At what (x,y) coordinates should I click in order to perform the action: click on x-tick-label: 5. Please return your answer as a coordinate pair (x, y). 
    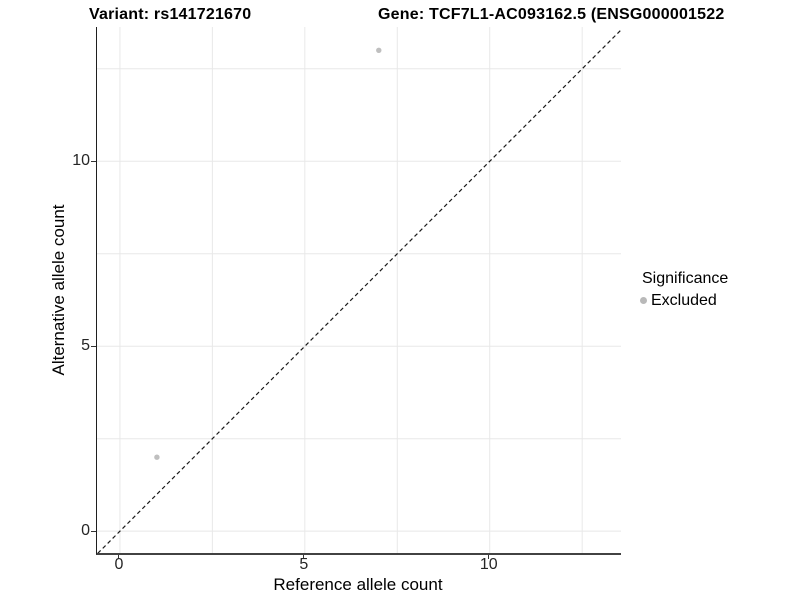
    Looking at the image, I should click on (304, 564).